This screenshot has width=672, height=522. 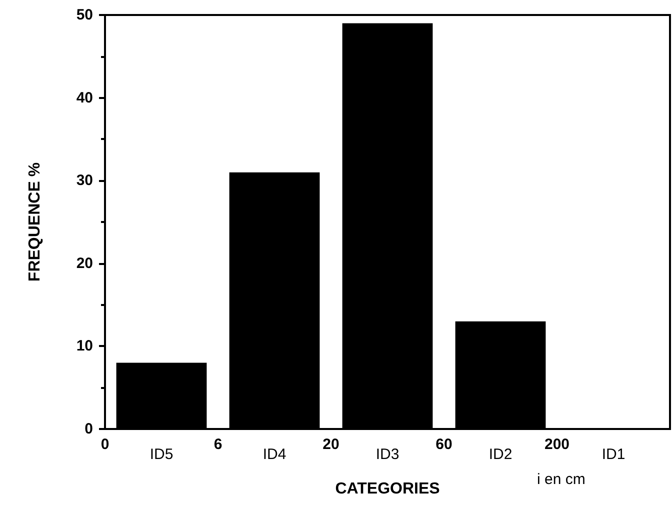 What do you see at coordinates (614, 454) in the screenshot?
I see `x-tick-label: ID1` at bounding box center [614, 454].